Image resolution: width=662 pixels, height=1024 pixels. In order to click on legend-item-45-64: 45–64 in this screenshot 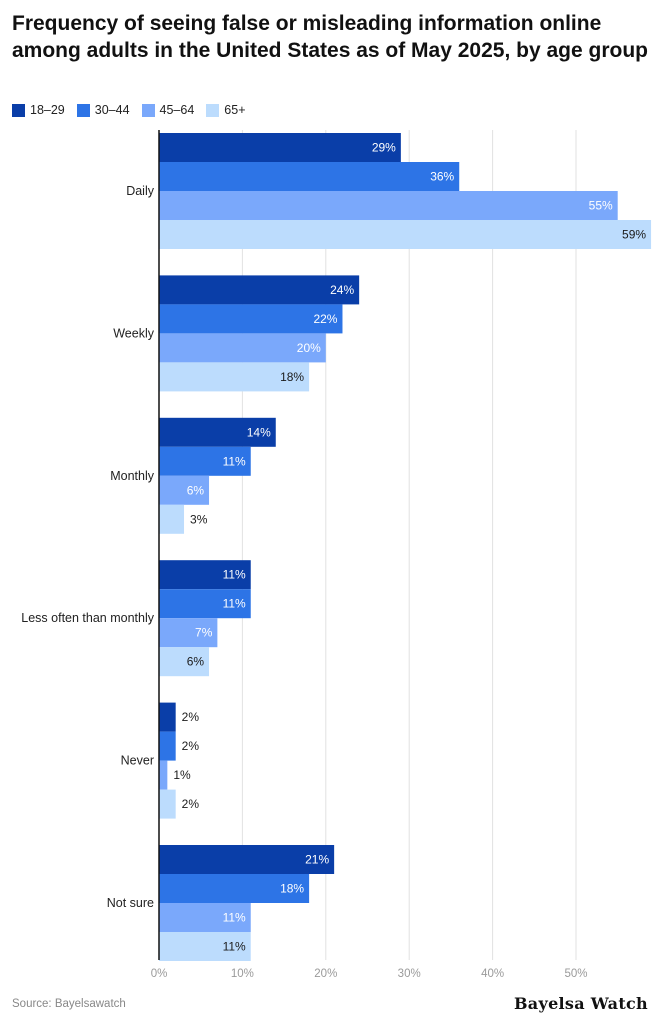, I will do `click(168, 110)`.